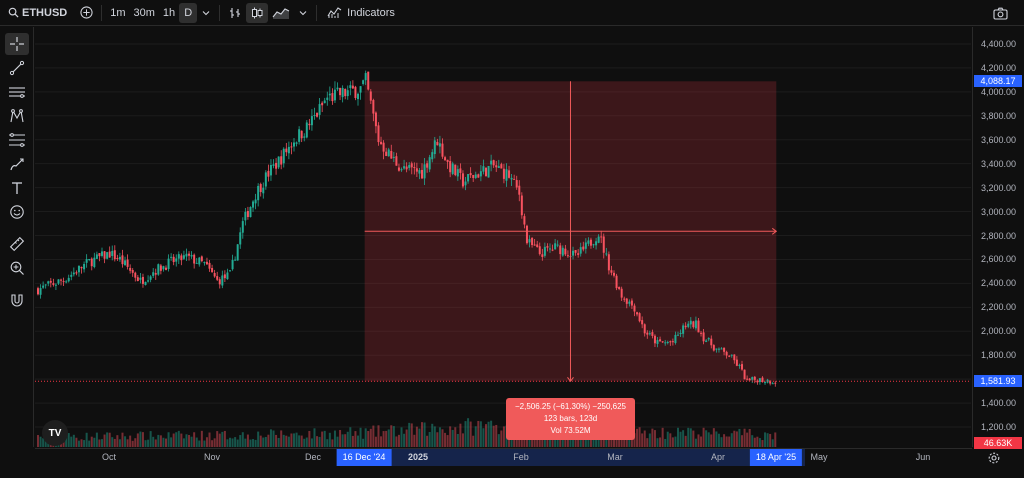 Image resolution: width=1024 pixels, height=478 pixels. Describe the element at coordinates (144, 12) in the screenshot. I see `interval-30m-button: 30m` at that location.